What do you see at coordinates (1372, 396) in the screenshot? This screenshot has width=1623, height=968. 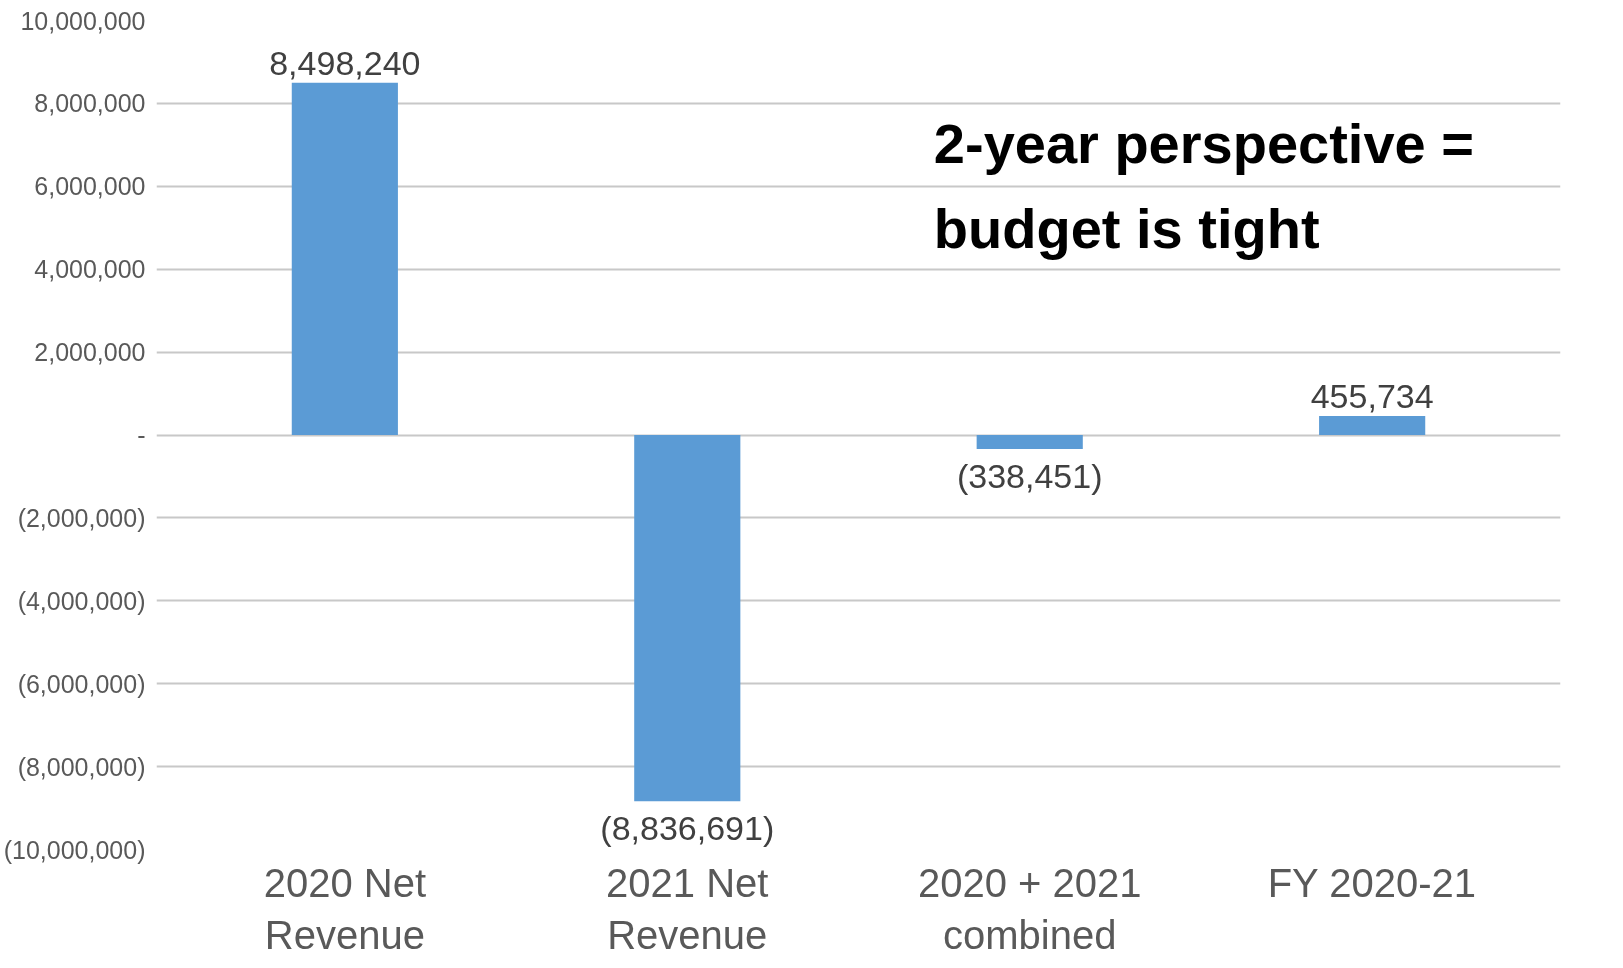 I see `data-label: 455,734` at bounding box center [1372, 396].